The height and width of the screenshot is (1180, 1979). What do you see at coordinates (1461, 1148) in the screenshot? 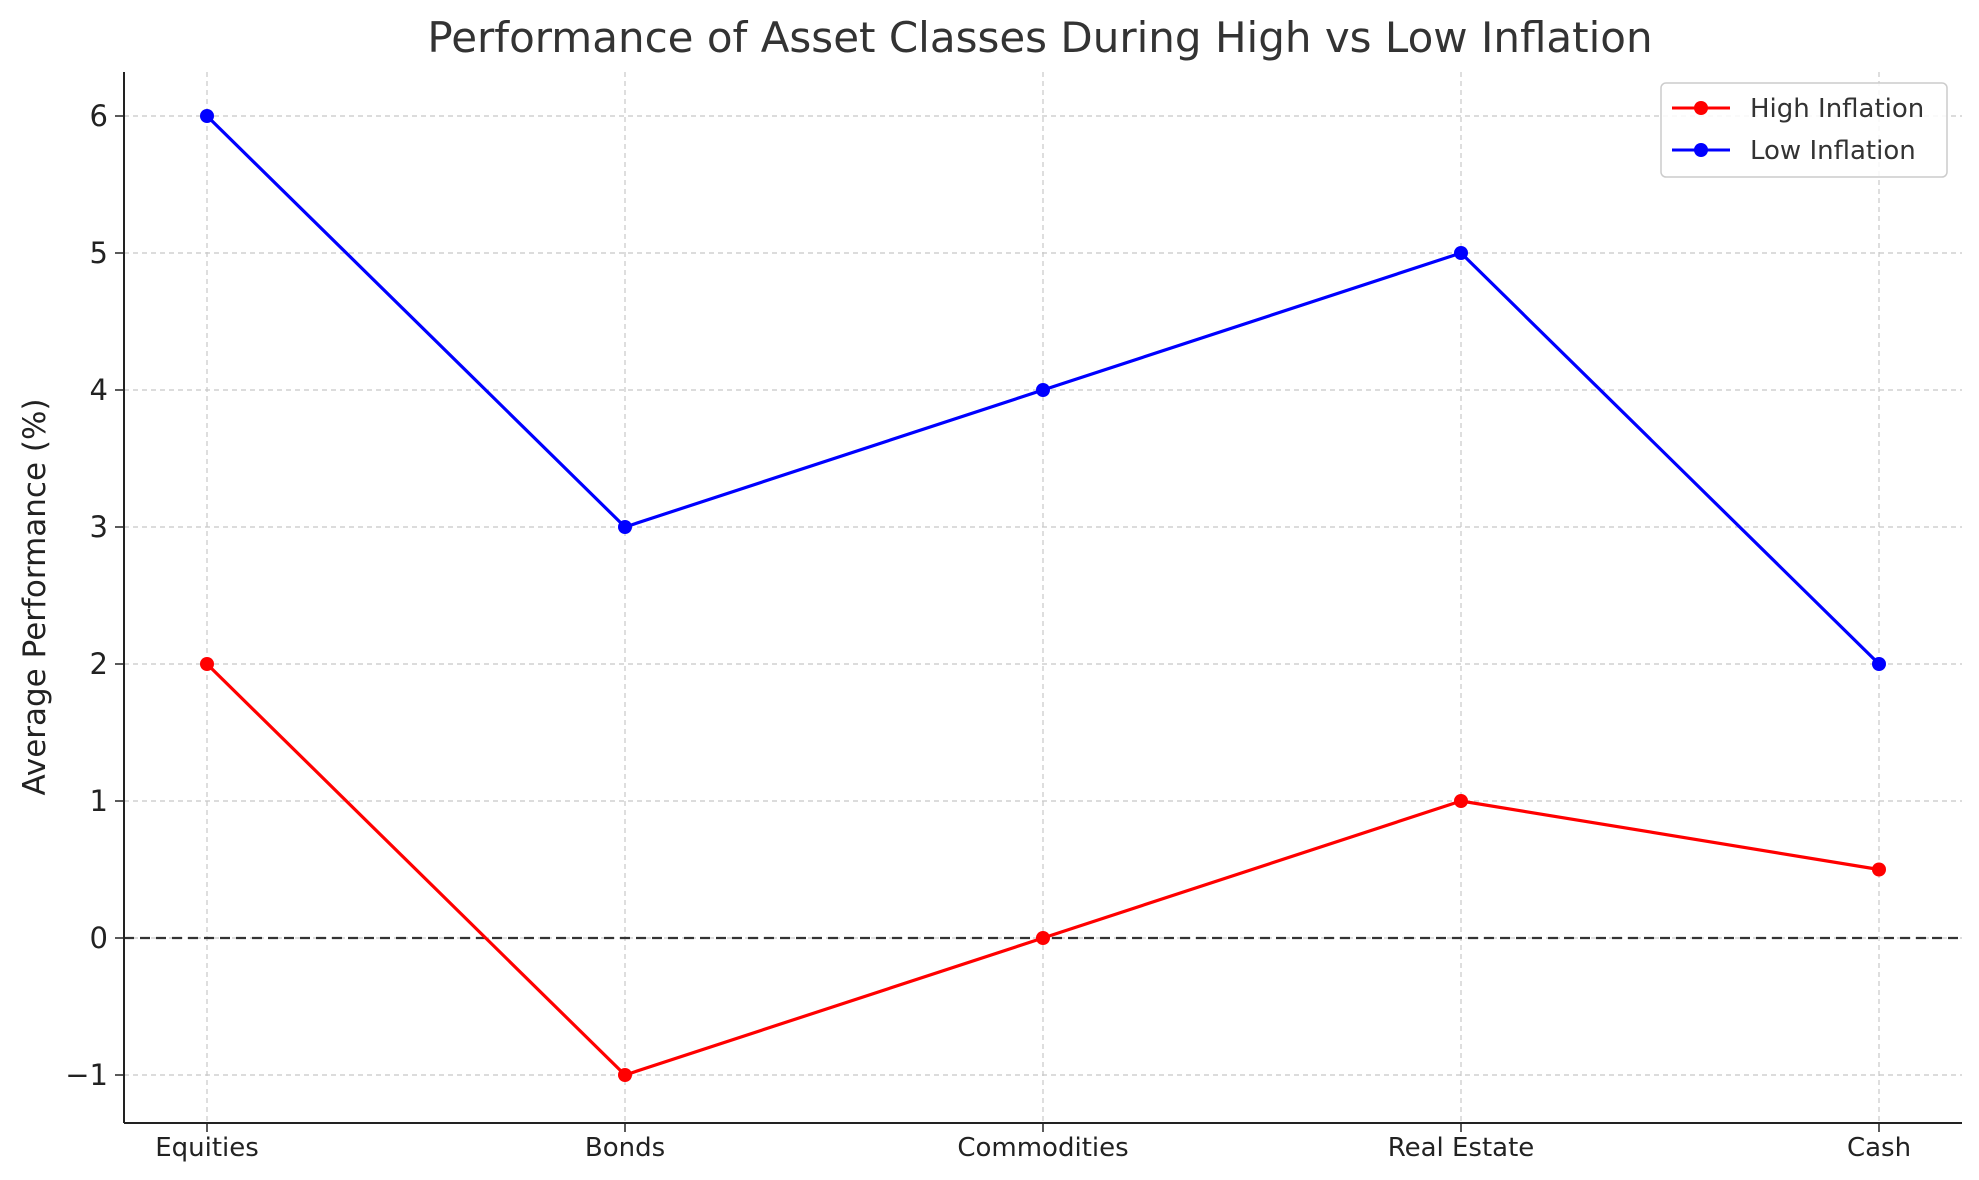
I see `x-tick-label-real-estate: Real Estate` at bounding box center [1461, 1148].